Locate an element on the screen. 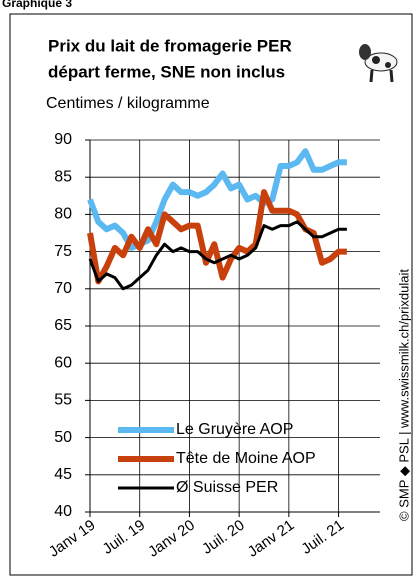  y-tick-label: 50 is located at coordinates (63, 437).